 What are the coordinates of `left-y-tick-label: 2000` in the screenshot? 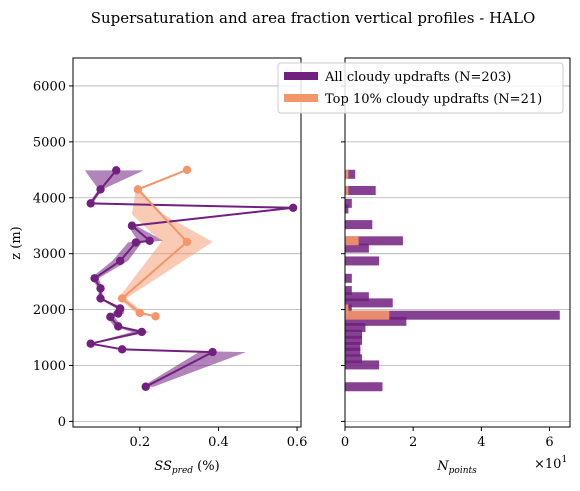 It's located at (49, 310).